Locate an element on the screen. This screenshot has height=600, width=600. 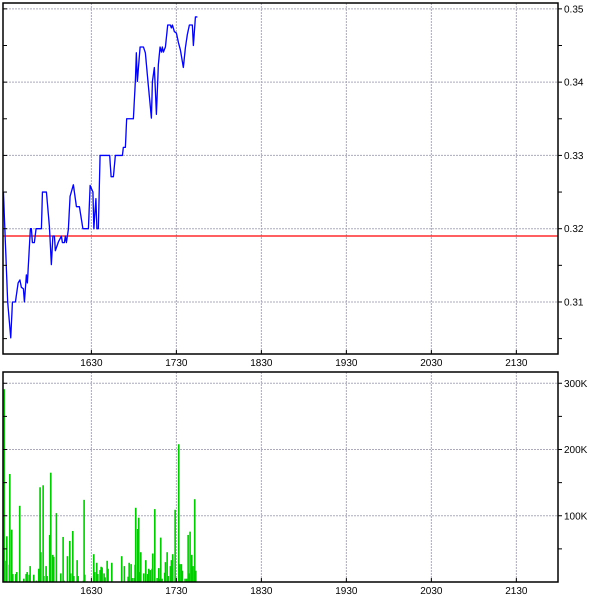
y-tick-label: 300K is located at coordinates (576, 384).